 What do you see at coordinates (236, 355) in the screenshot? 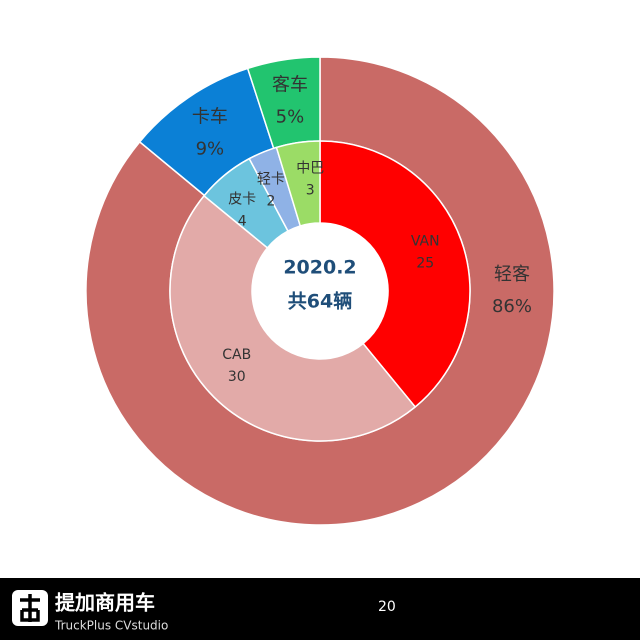
I see `segment-label: CAB` at bounding box center [236, 355].